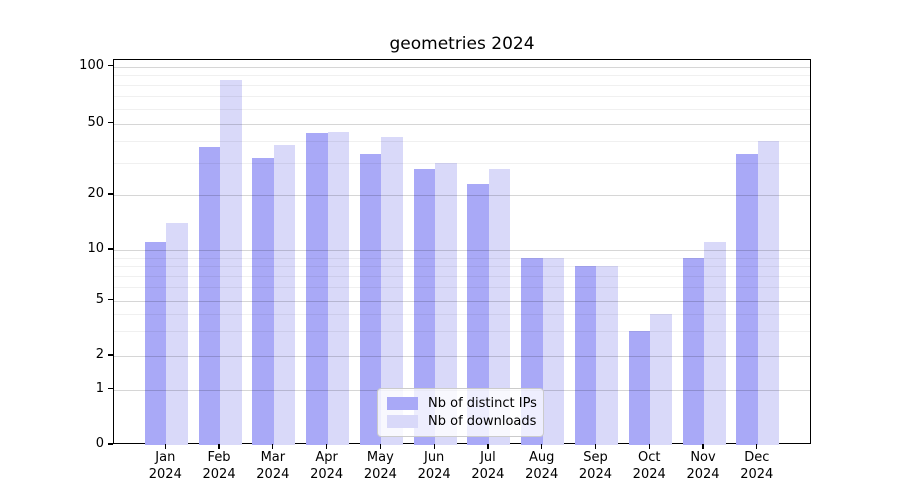  I want to click on x-tick-label: Oct 2024, so click(649, 466).